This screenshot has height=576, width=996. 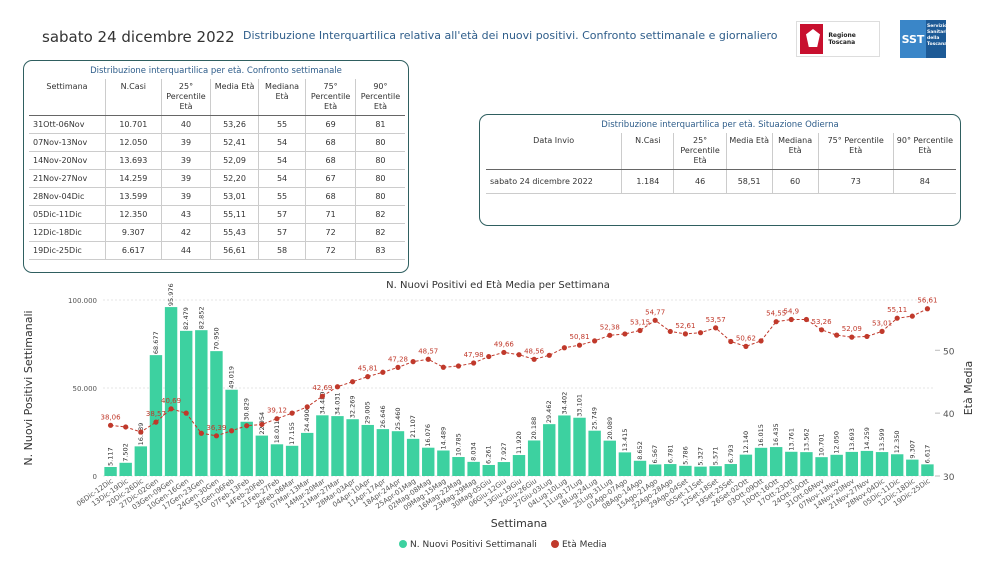 I want to click on today-cell: 73, so click(x=856, y=181).